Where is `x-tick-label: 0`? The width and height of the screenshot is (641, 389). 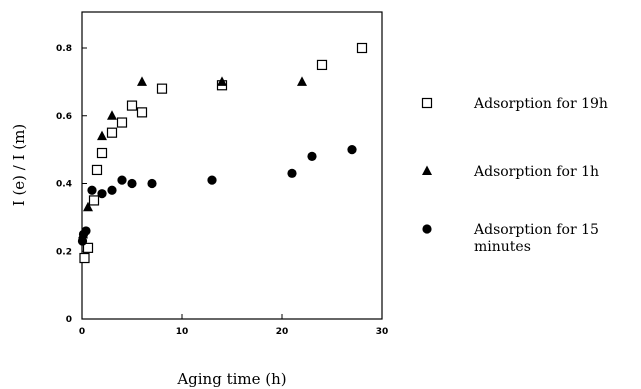 x-tick-label: 0 is located at coordinates (82, 332).